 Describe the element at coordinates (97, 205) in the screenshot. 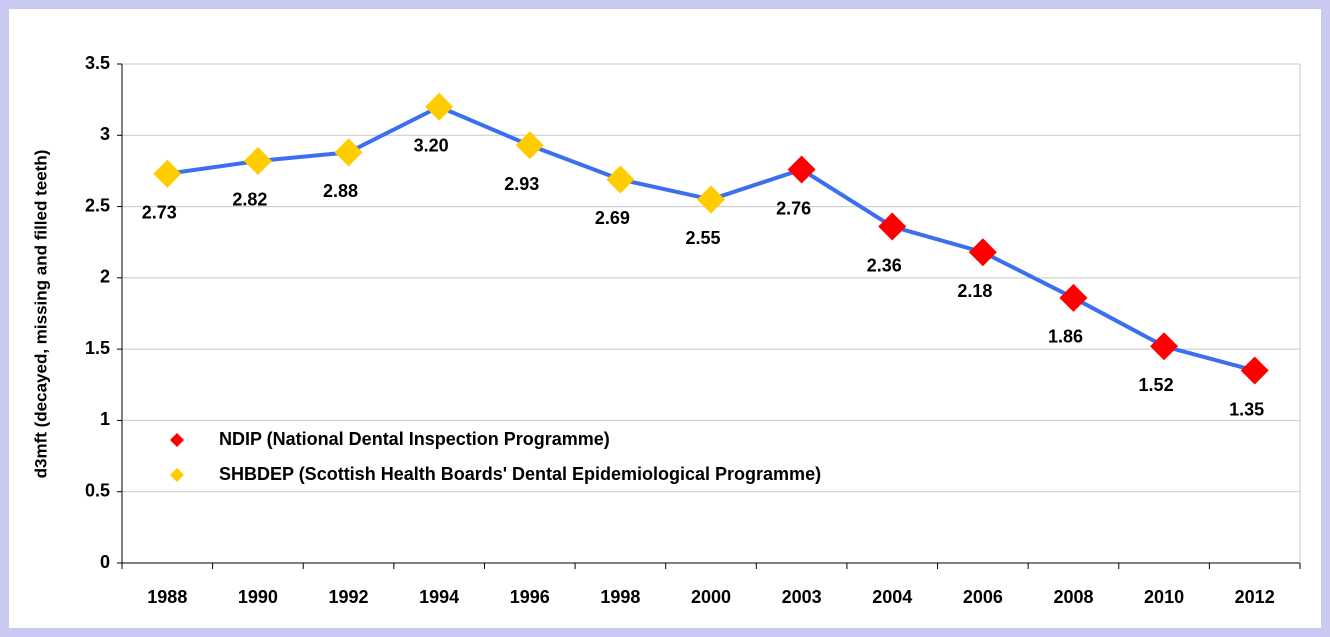

I see `y-tick-label: 2.5` at that location.